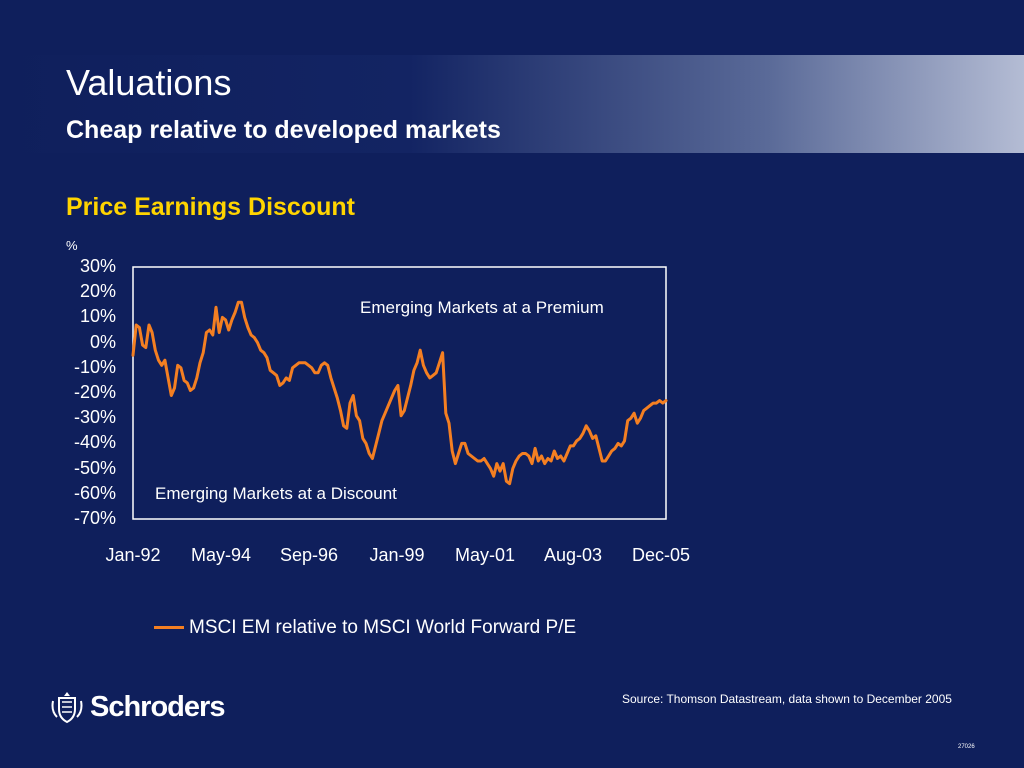 This screenshot has height=768, width=1024. Describe the element at coordinates (97, 266) in the screenshot. I see `y-tick-label: 30%` at that location.